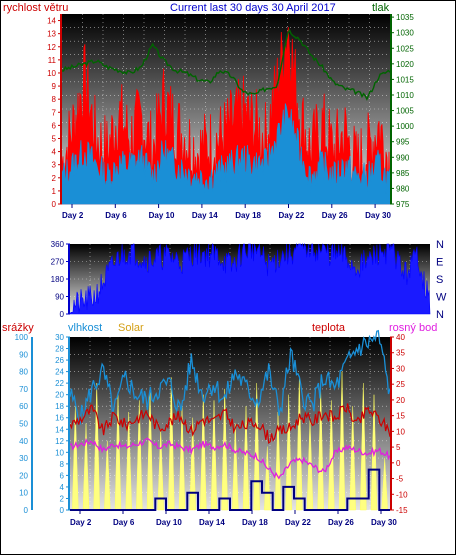 The height and width of the screenshot is (555, 456). What do you see at coordinates (439, 263) in the screenshot?
I see `compass-label: E` at bounding box center [439, 263].